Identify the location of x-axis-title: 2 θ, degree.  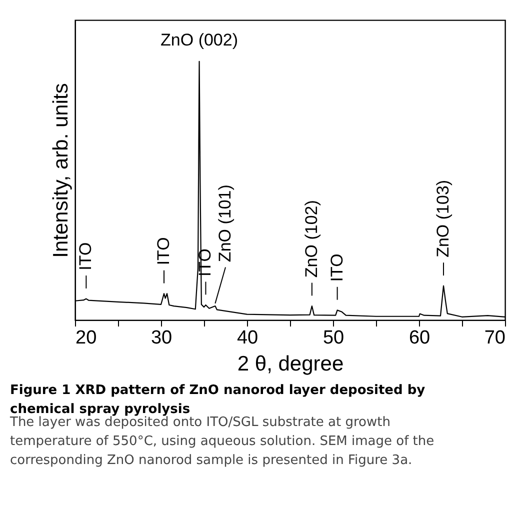
(290, 364).